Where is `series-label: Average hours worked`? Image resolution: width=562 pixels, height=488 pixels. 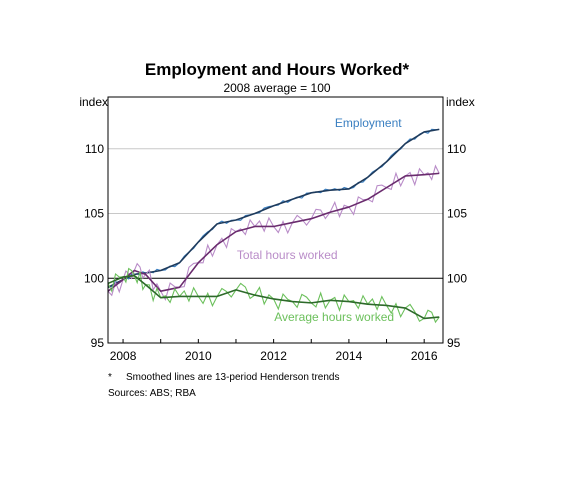
series-label: Average hours worked is located at coordinates (334, 317).